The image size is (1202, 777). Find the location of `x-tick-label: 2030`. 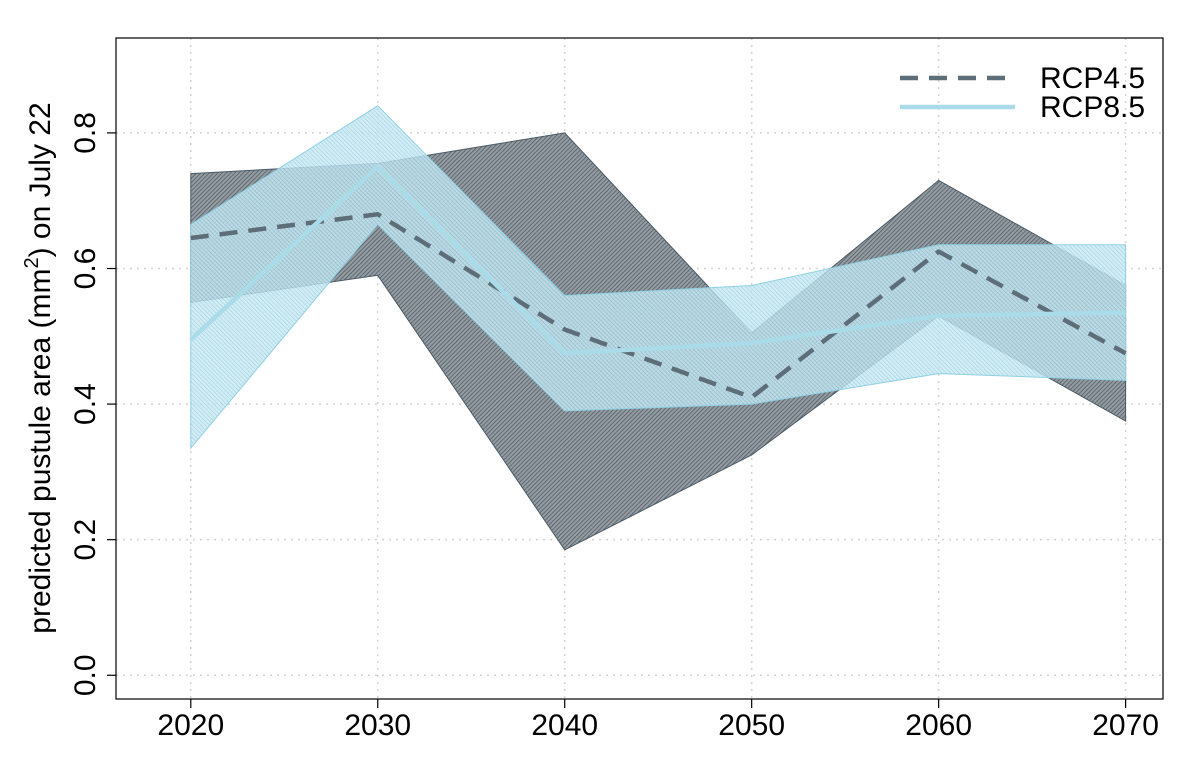

x-tick-label: 2030 is located at coordinates (377, 725).